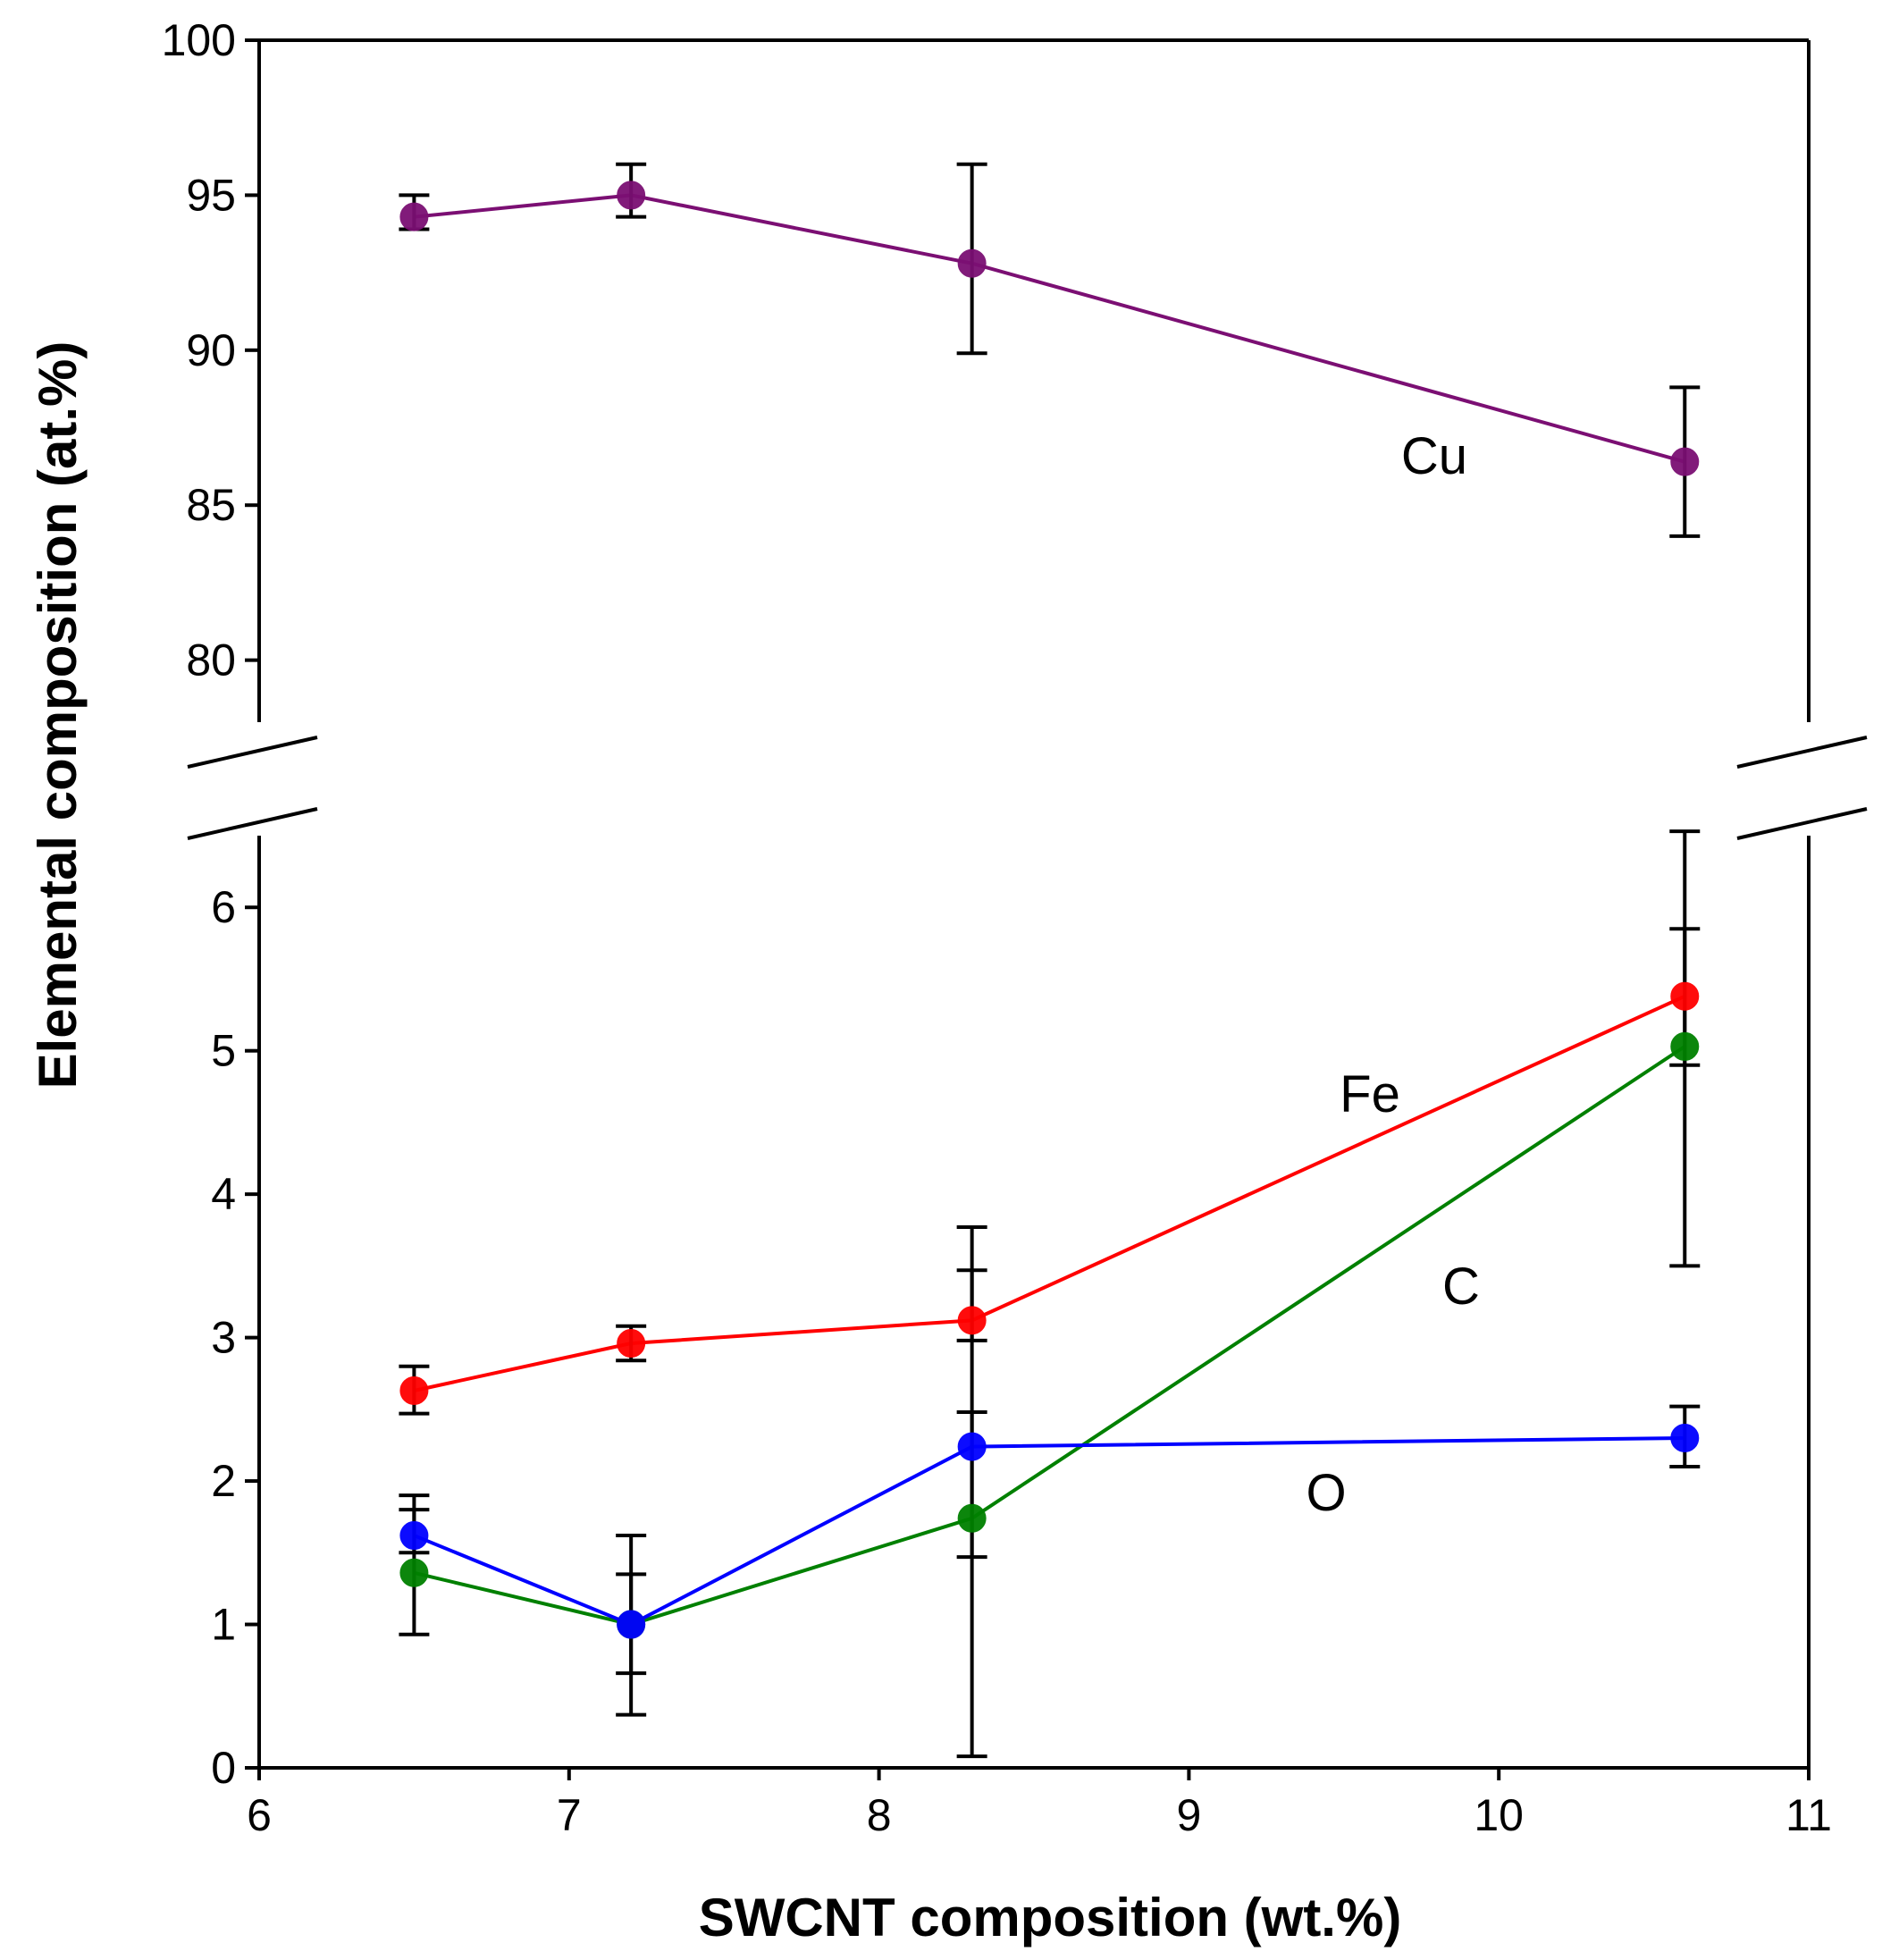 Image resolution: width=1882 pixels, height=1960 pixels. Describe the element at coordinates (1049, 1531) in the screenshot. I see `series-line-o` at that location.